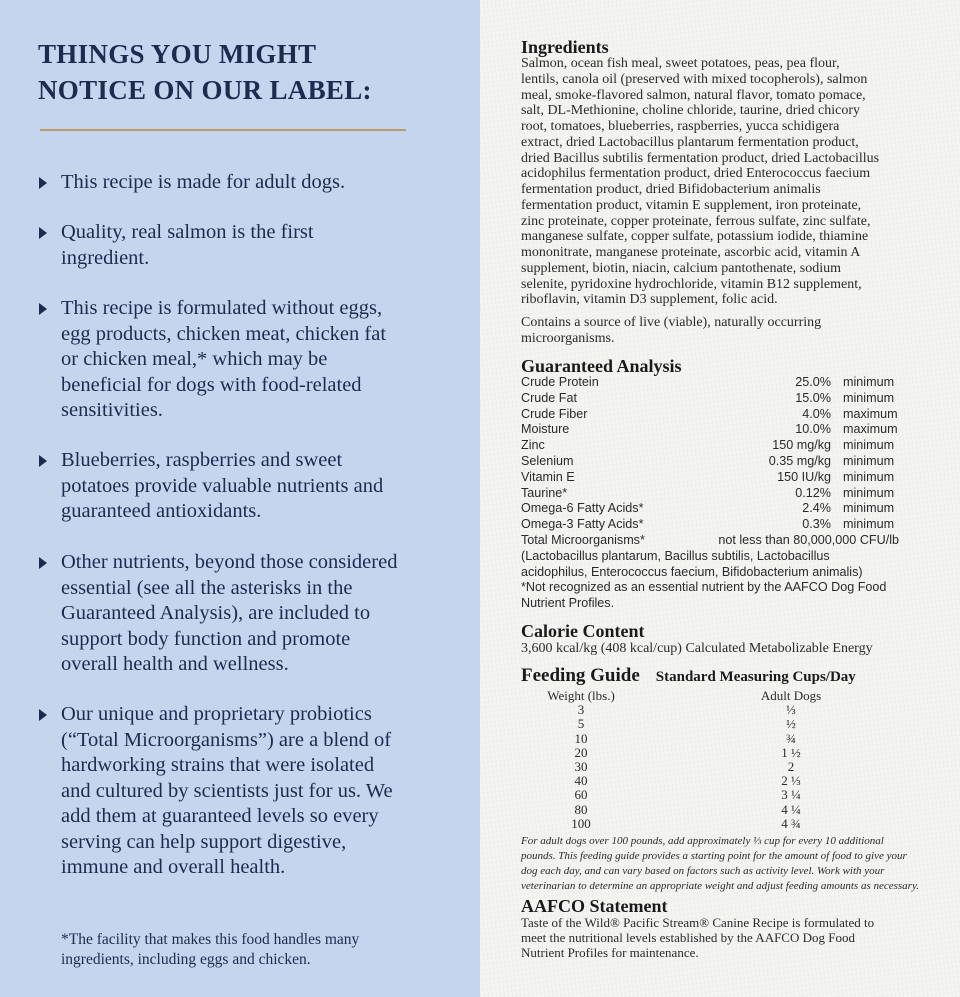 The height and width of the screenshot is (997, 960). What do you see at coordinates (105, 257) in the screenshot?
I see `text-line: ingredient.` at bounding box center [105, 257].